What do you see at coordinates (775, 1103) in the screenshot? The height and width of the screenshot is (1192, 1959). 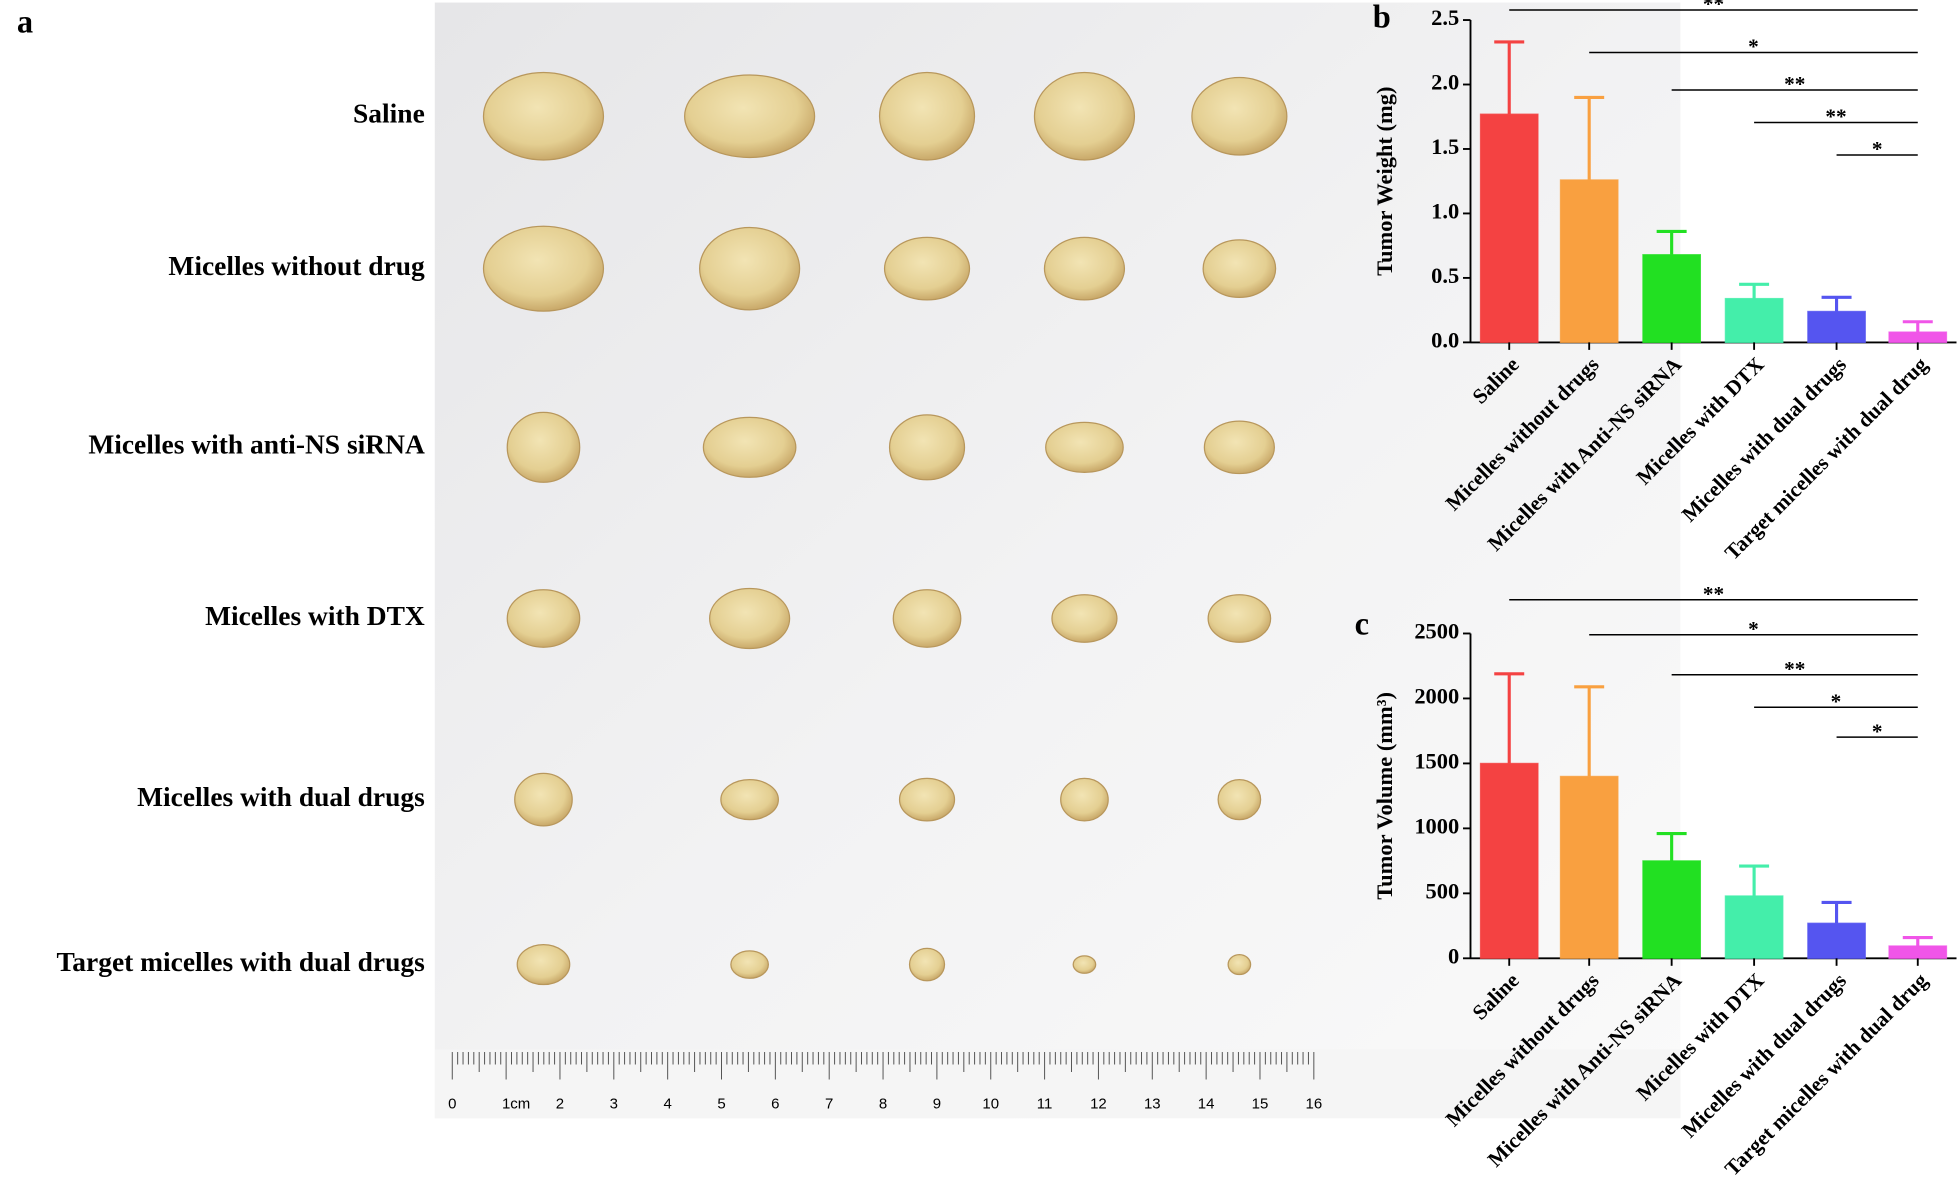 I see `ruler-label: 6` at bounding box center [775, 1103].